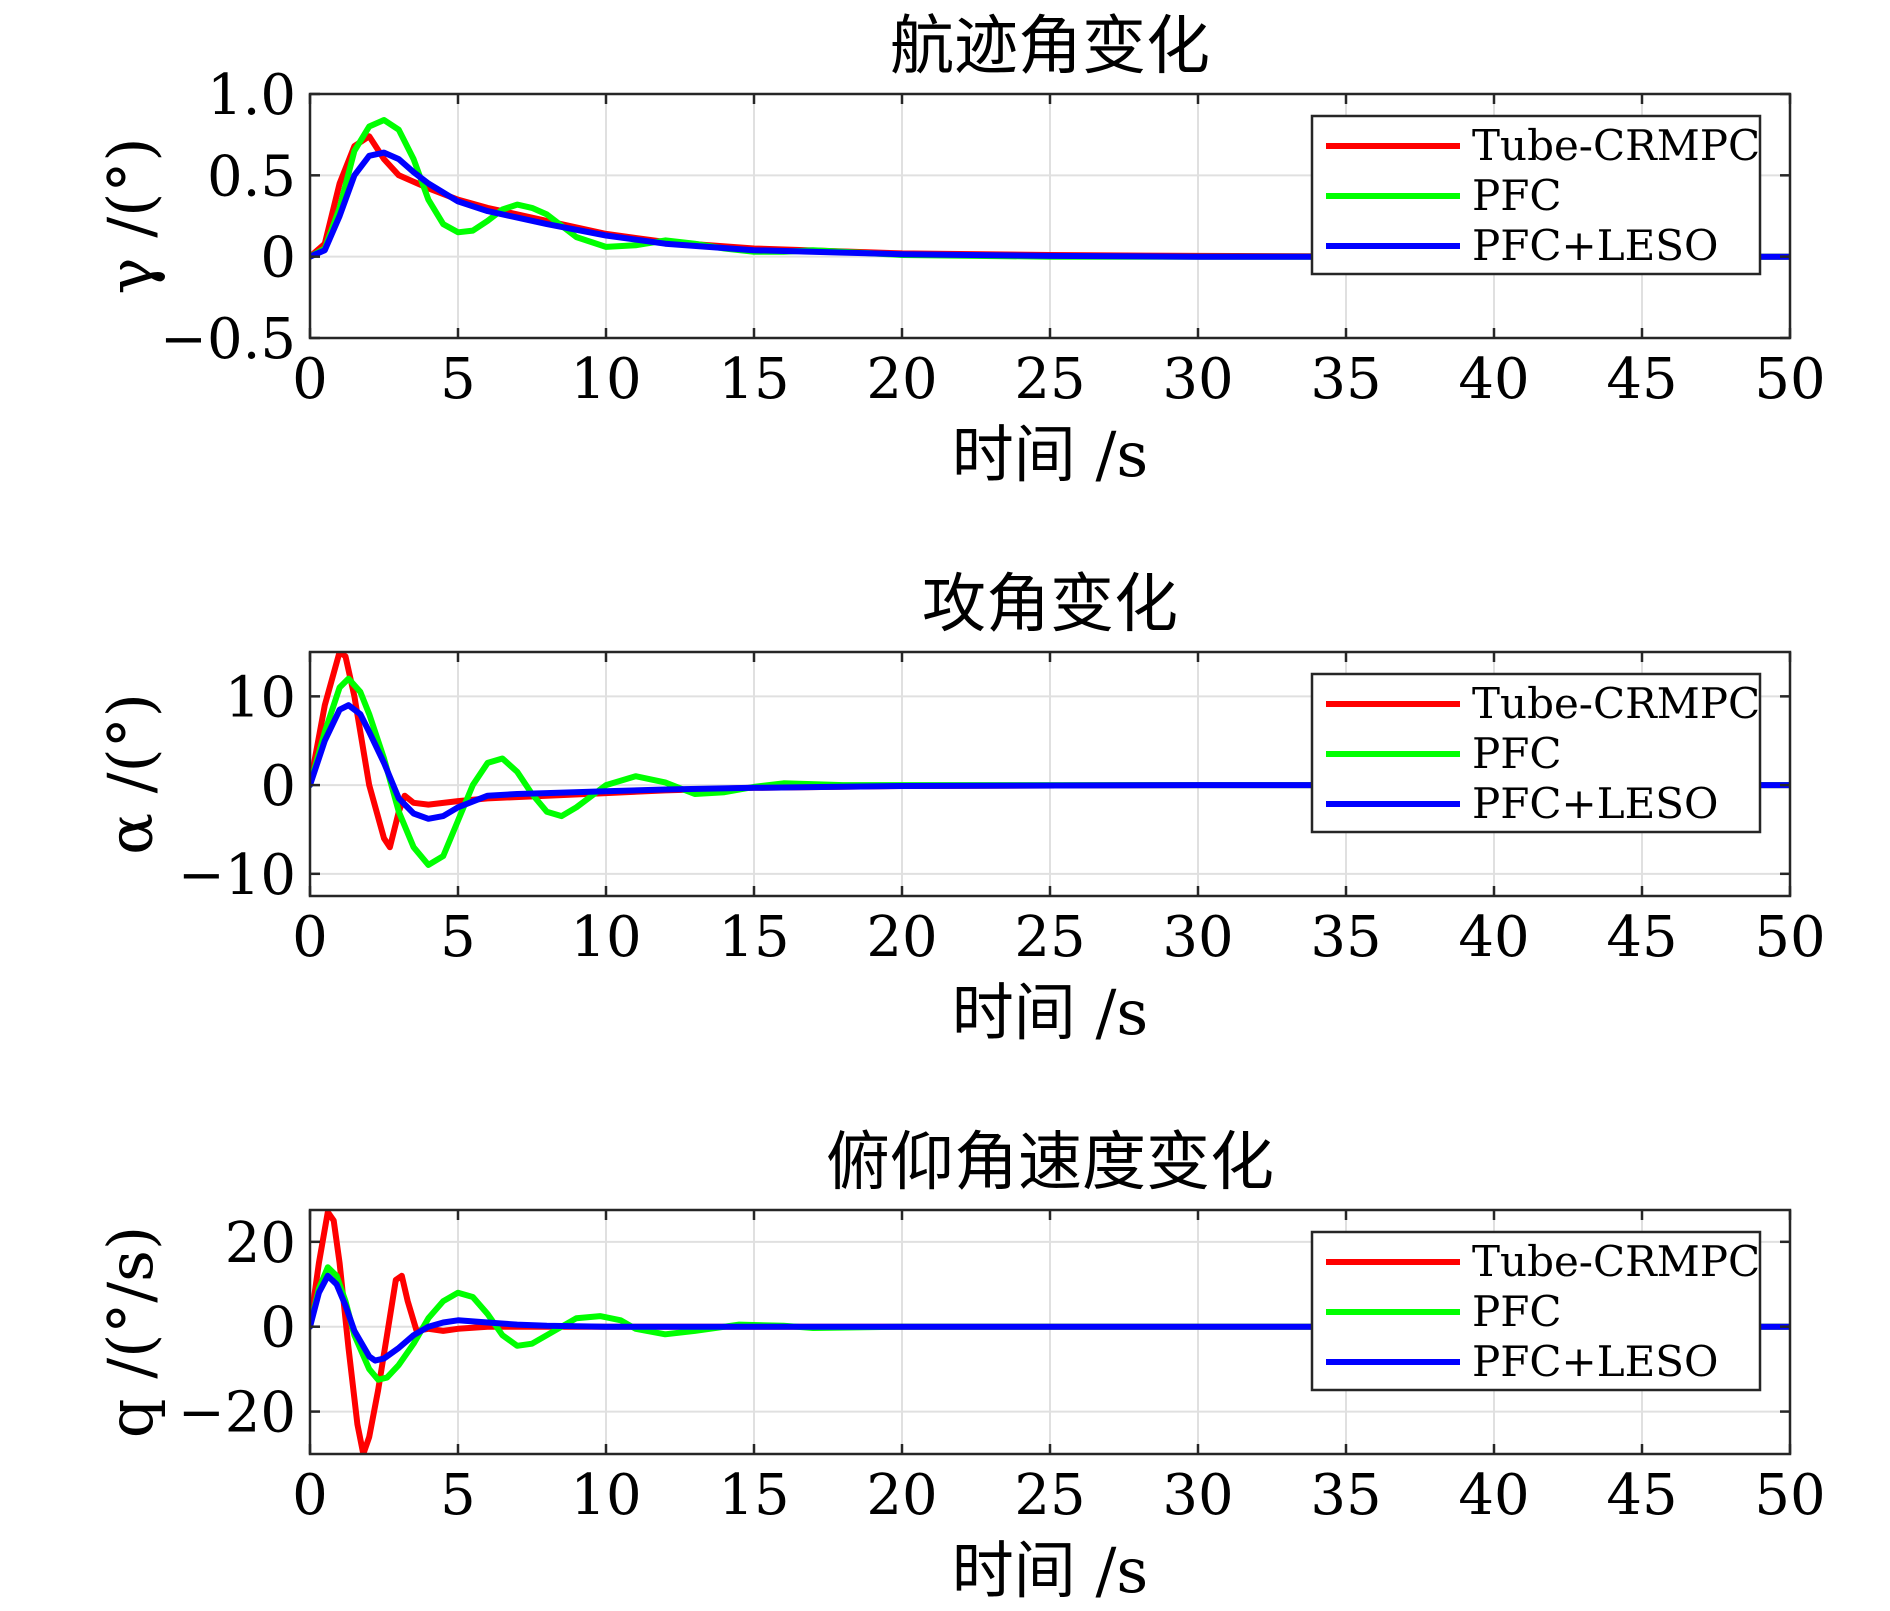  I want to click on chart-title: 俯仰角速度变化, so click(1050, 1163).